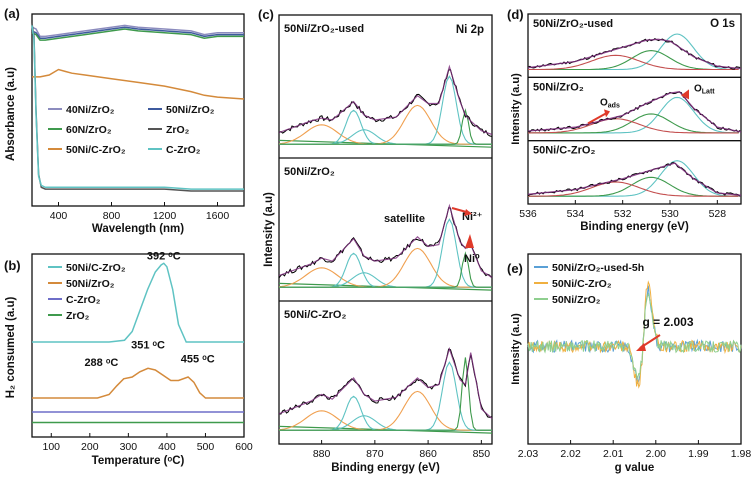 Image resolution: width=755 pixels, height=486 pixels. What do you see at coordinates (218, 216) in the screenshot?
I see `x-tick-label: 1600` at bounding box center [218, 216].